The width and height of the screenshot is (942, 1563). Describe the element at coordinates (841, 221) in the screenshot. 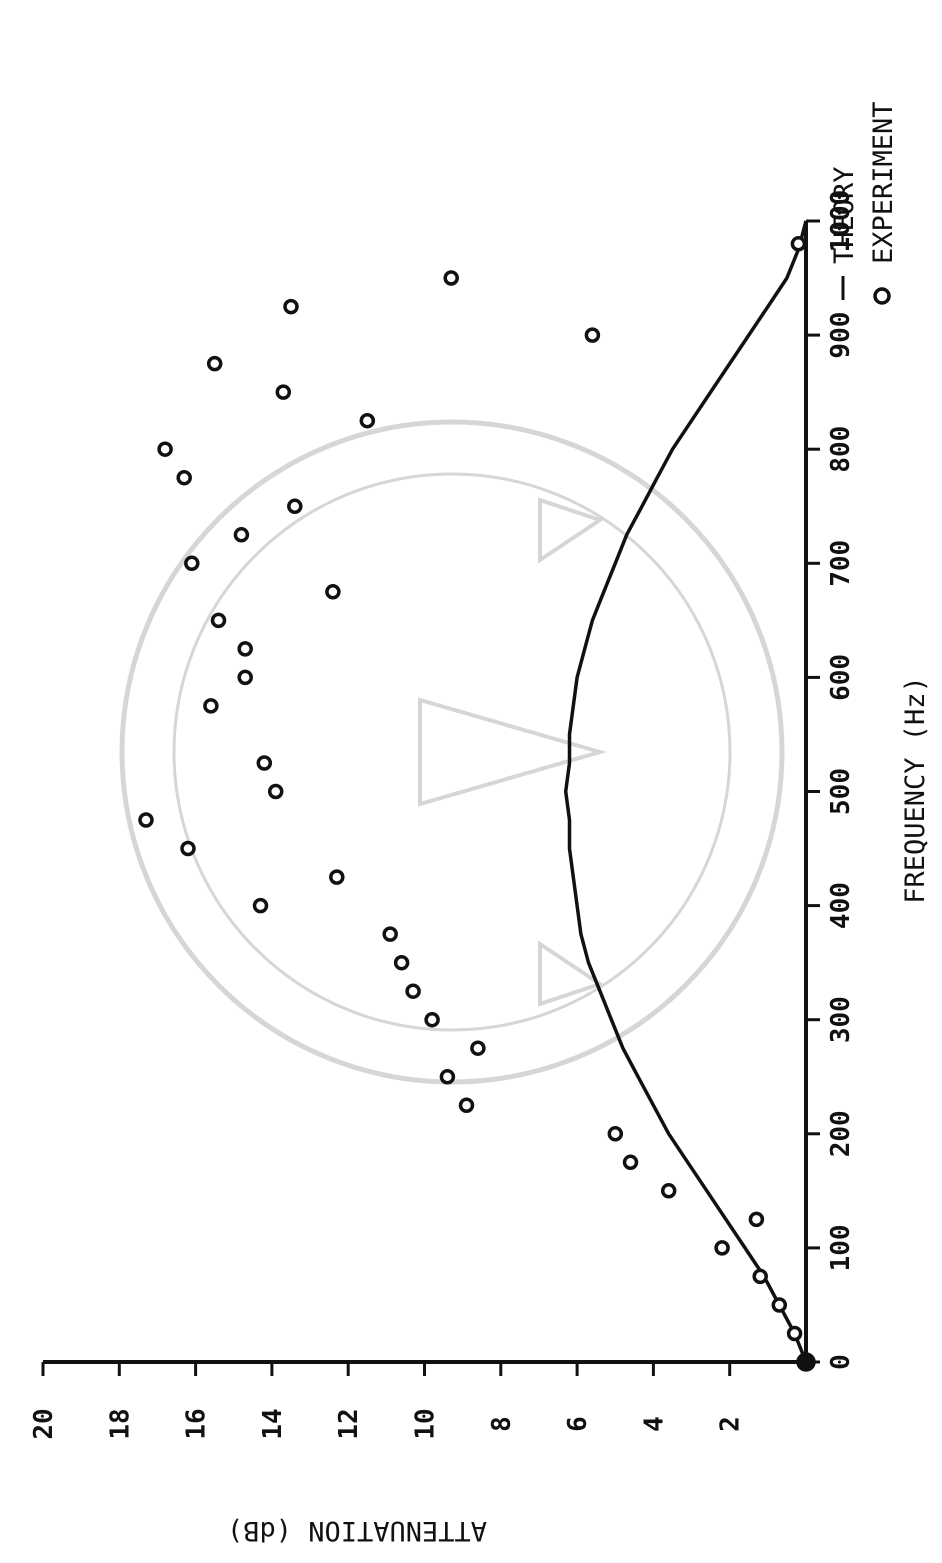

I see `frequency-tick-label: 1000` at that location.